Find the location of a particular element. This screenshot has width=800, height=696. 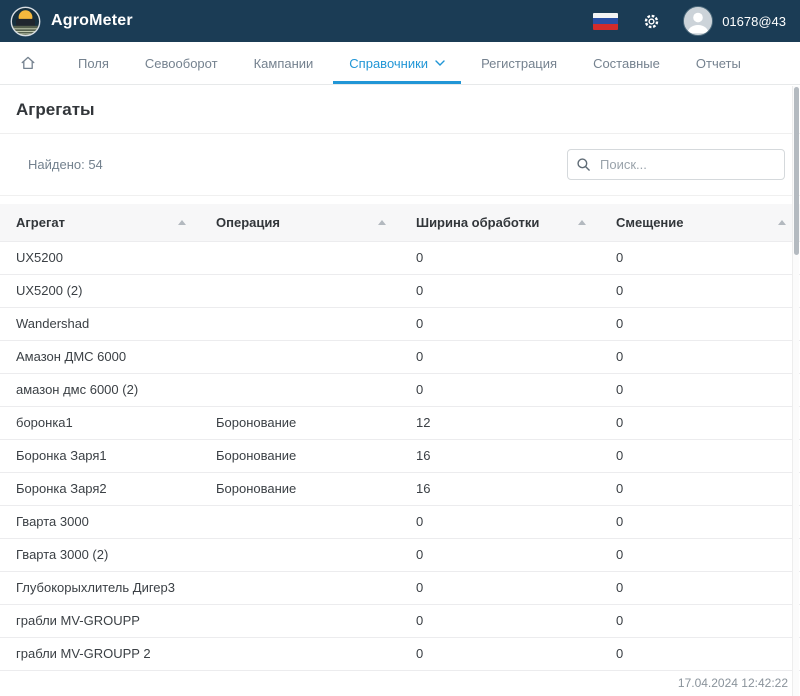

width-cell: 12 is located at coordinates (500, 423).